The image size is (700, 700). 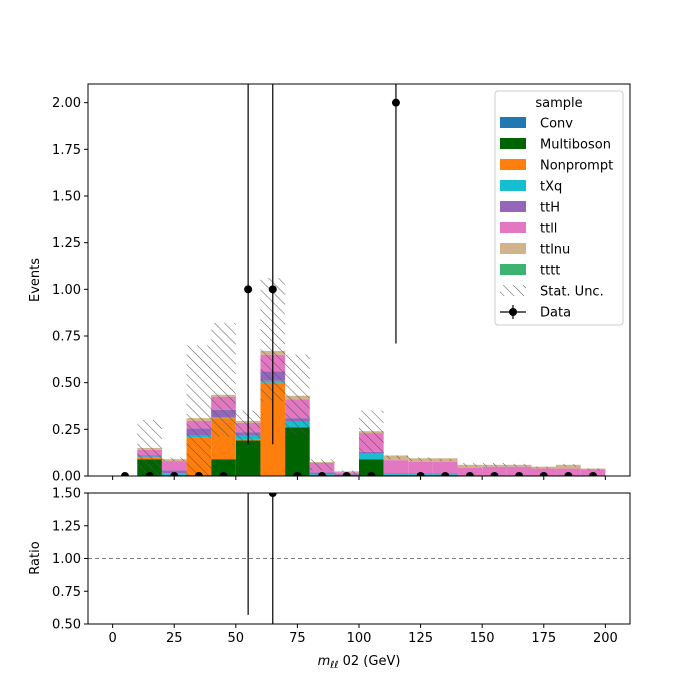 I want to click on legend-swatch-tth, so click(x=513, y=206).